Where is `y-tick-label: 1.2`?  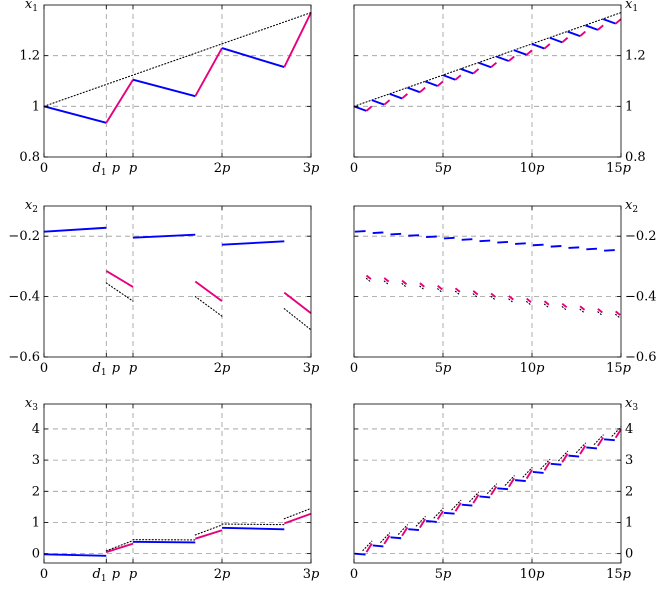
y-tick-label: 1.2 is located at coordinates (29, 56).